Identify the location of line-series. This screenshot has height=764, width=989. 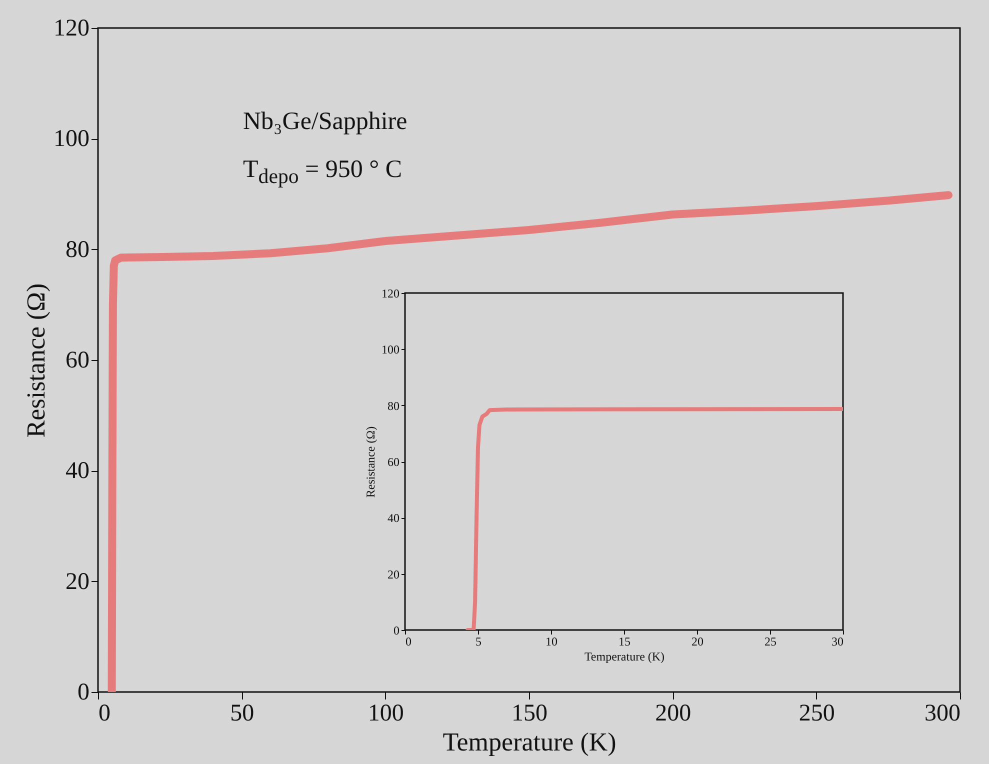
(654, 518).